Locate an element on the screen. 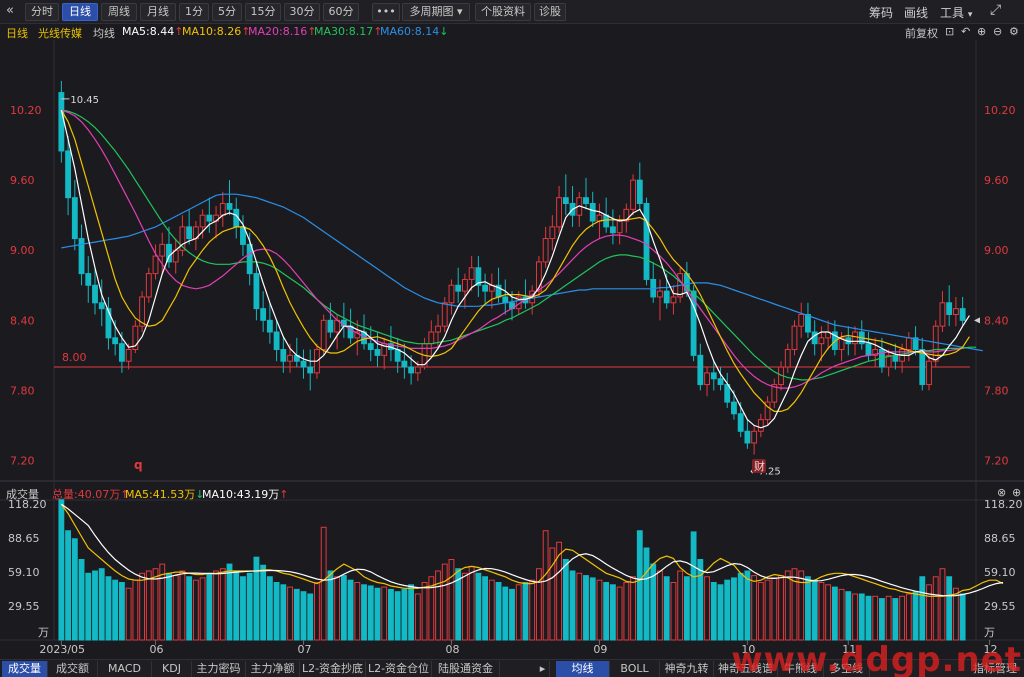  indicator-tab-left: 主力密码 is located at coordinates (219, 669).